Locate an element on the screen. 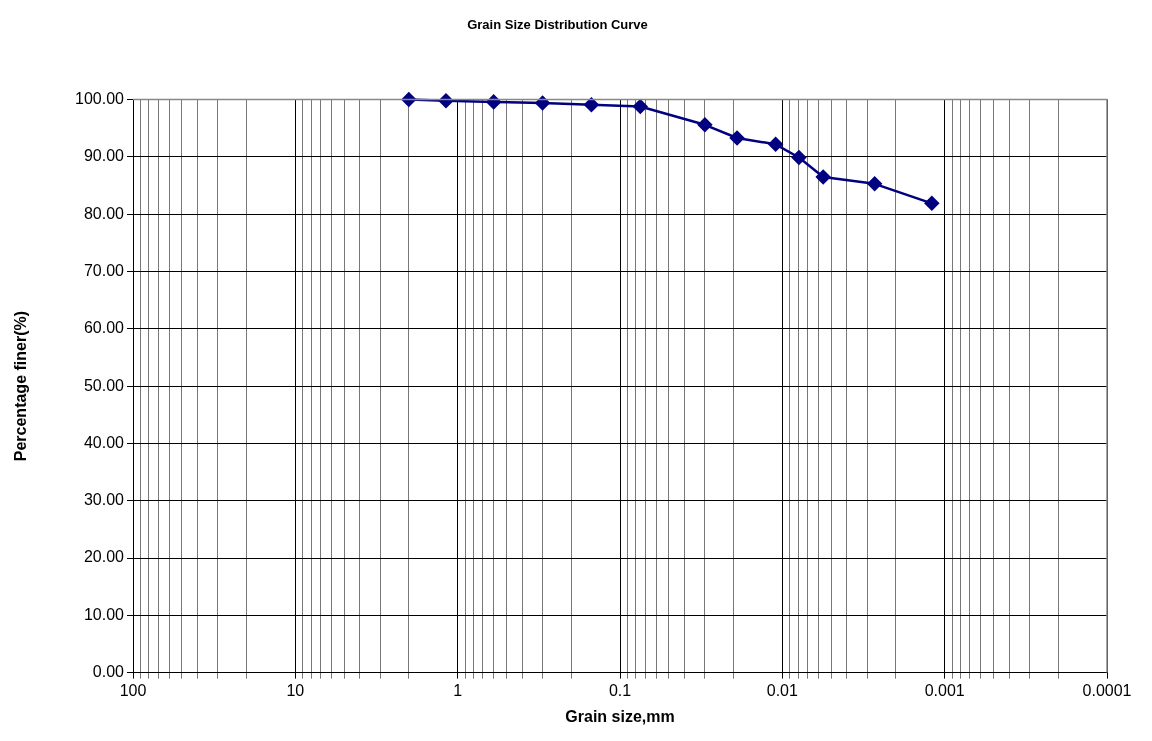  y-tick-label: 70.00 is located at coordinates (104, 270).